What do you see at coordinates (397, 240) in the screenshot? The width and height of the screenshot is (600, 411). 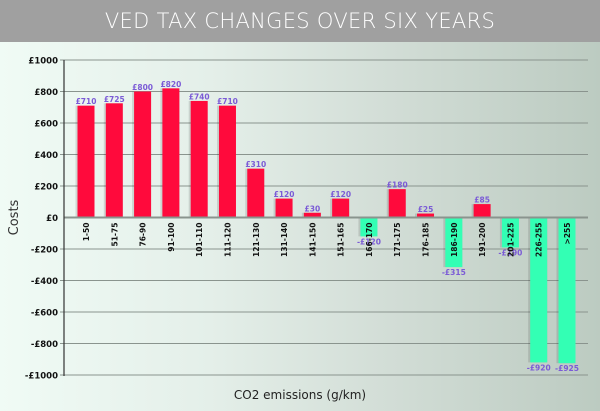 I see `x-tick-label: 171-175` at bounding box center [397, 240].